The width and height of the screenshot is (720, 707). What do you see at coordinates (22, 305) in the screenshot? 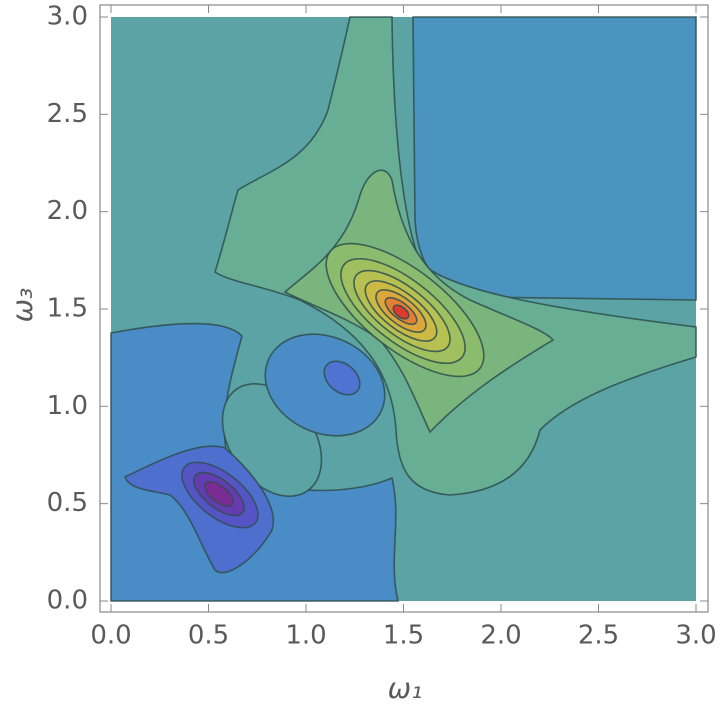
I see `y-axis-label: ω₃` at bounding box center [22, 305].